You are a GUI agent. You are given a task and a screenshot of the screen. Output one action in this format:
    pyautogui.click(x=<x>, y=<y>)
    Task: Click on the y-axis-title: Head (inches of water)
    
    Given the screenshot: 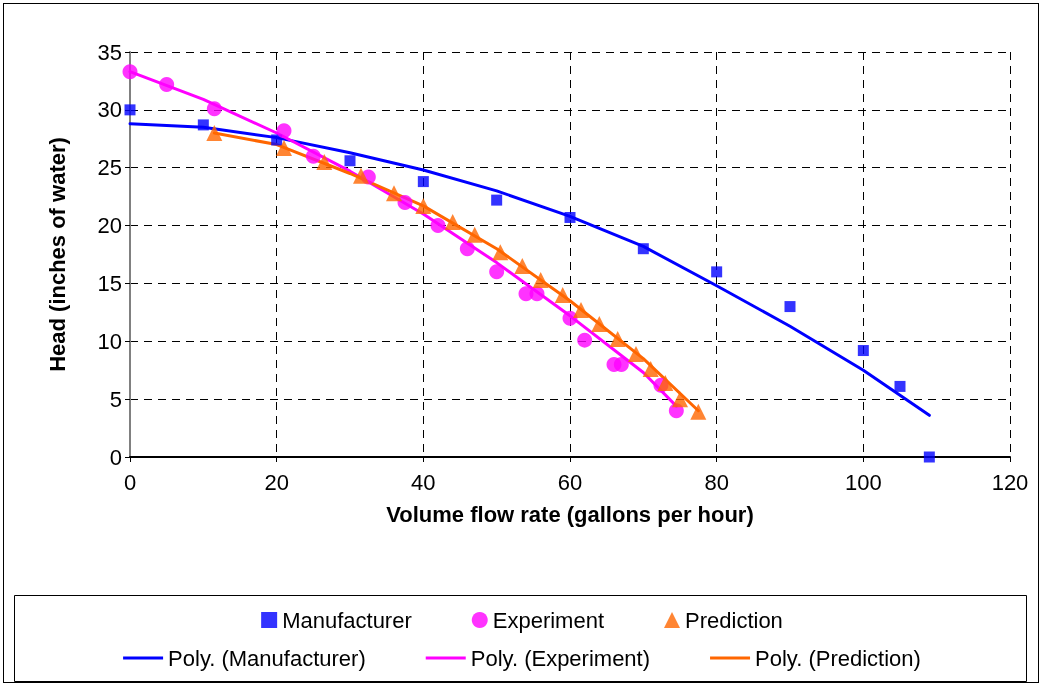 What is the action you would take?
    pyautogui.click(x=57, y=254)
    